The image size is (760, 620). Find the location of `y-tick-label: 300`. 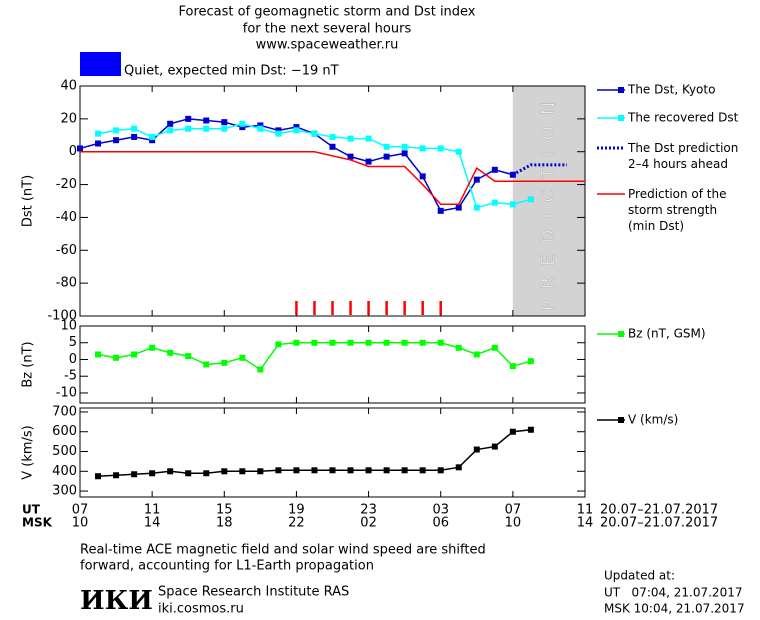

y-tick-label: 300 is located at coordinates (64, 491).